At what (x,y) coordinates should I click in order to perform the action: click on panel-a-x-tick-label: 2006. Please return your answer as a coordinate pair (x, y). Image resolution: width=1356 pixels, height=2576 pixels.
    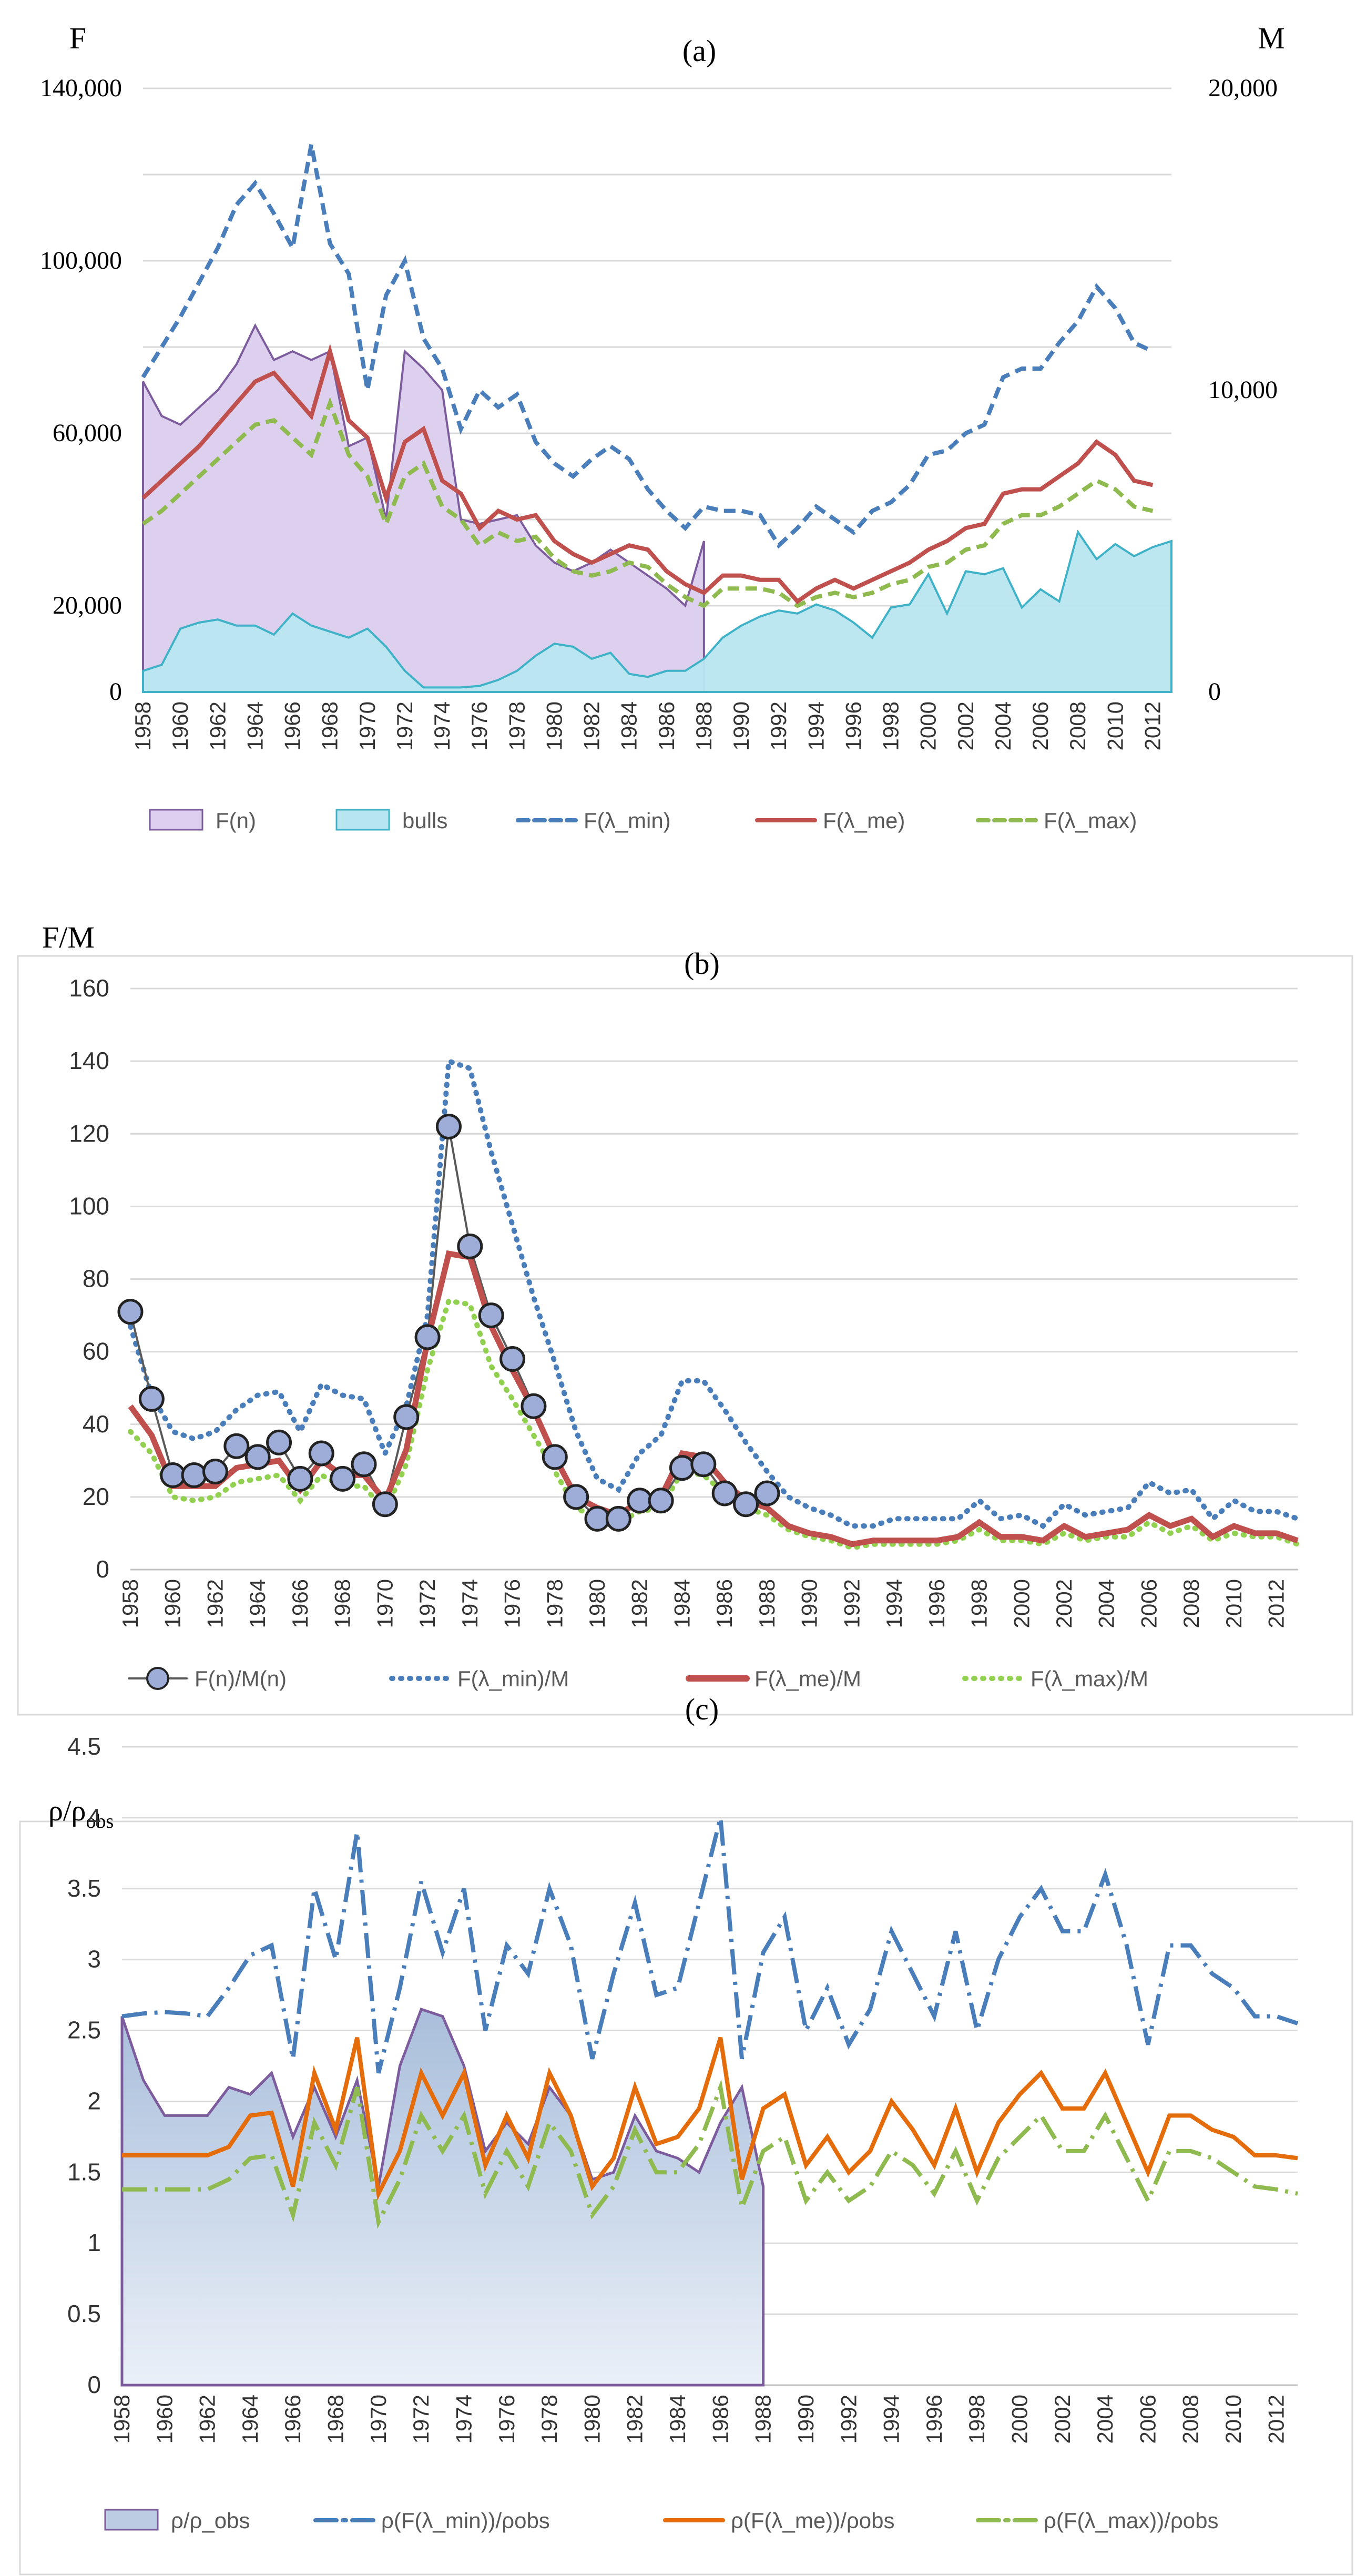
    Looking at the image, I should click on (1040, 725).